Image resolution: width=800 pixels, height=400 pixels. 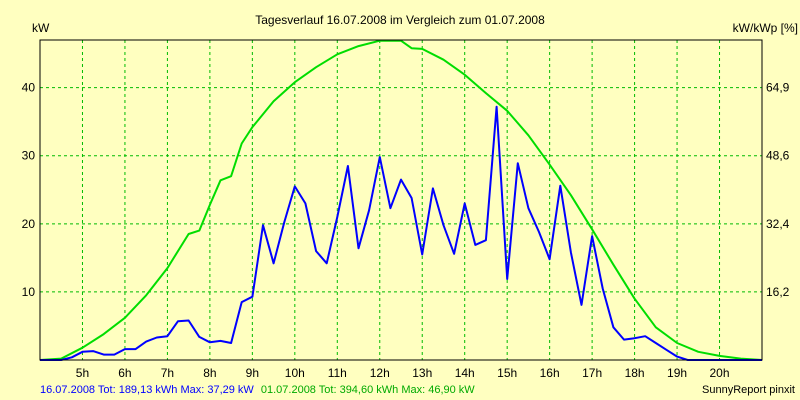 What do you see at coordinates (748, 390) in the screenshot?
I see `credit: SunnyReport pinxit` at bounding box center [748, 390].